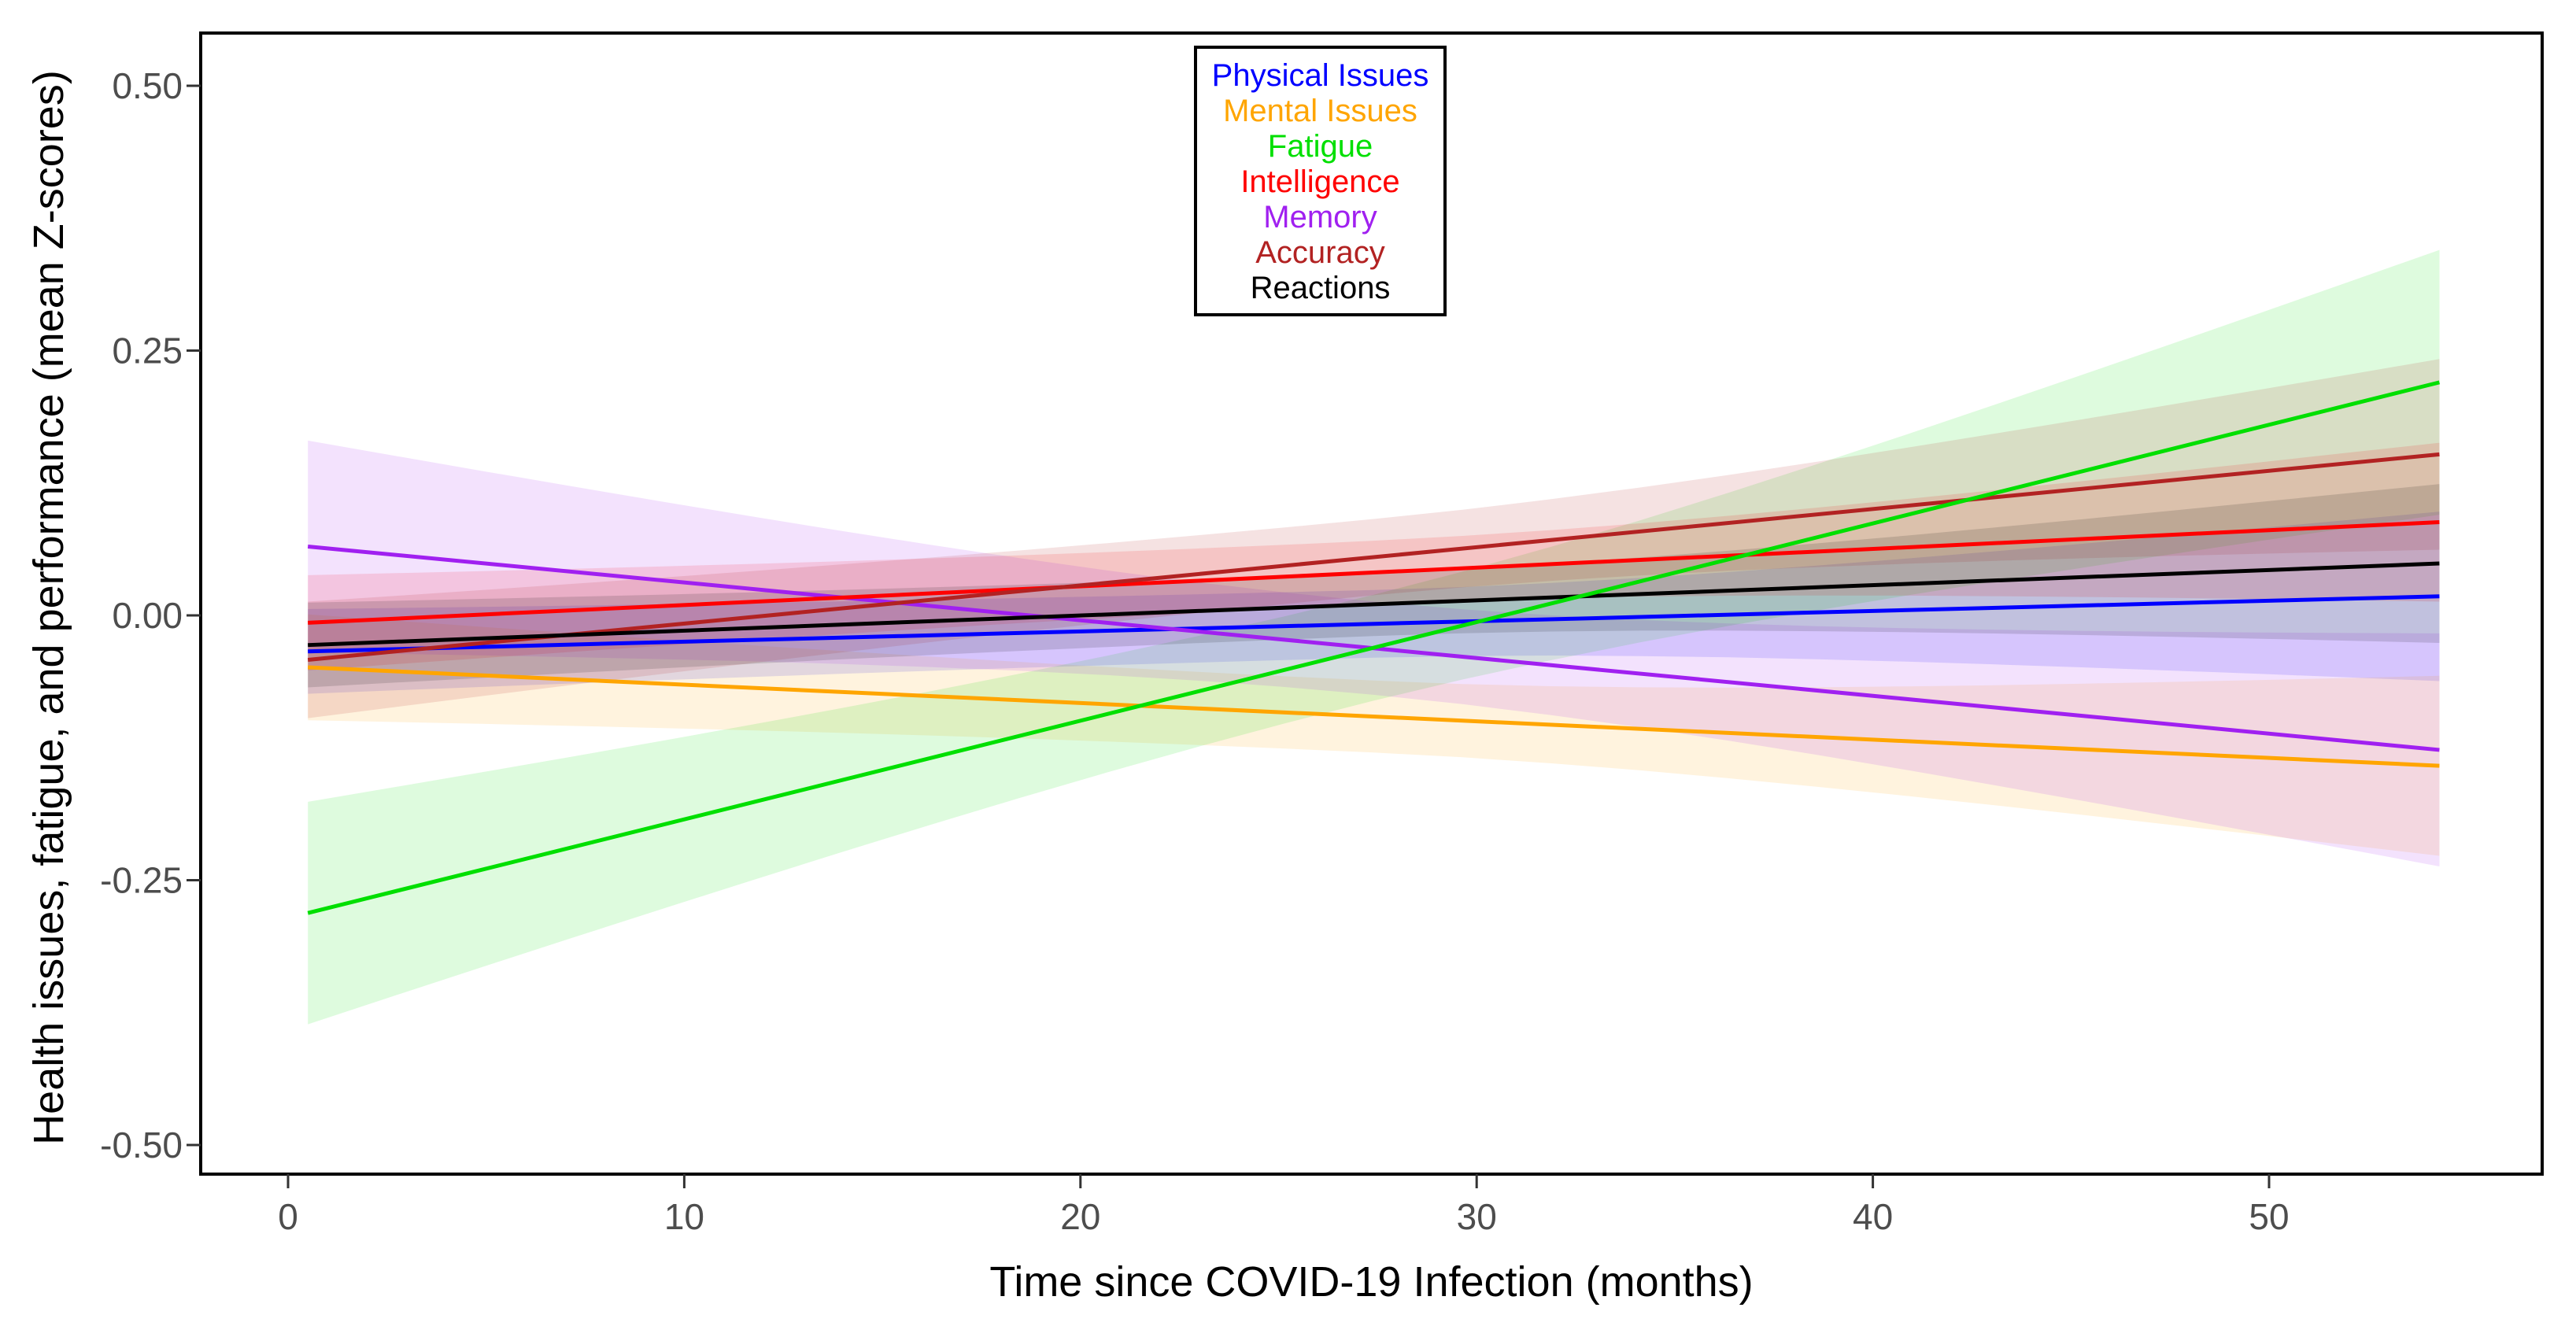 The width and height of the screenshot is (2576, 1326). I want to click on legend-item-reactions: Reactions, so click(1320, 288).